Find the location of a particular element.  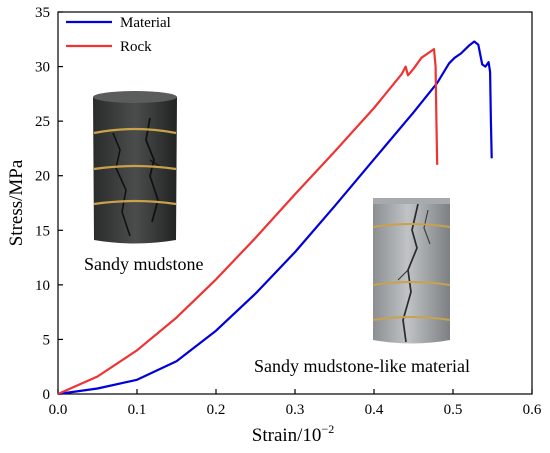

annotation-sandy-mudstone-like-material: Sandy mudstone-like material is located at coordinates (362, 366).